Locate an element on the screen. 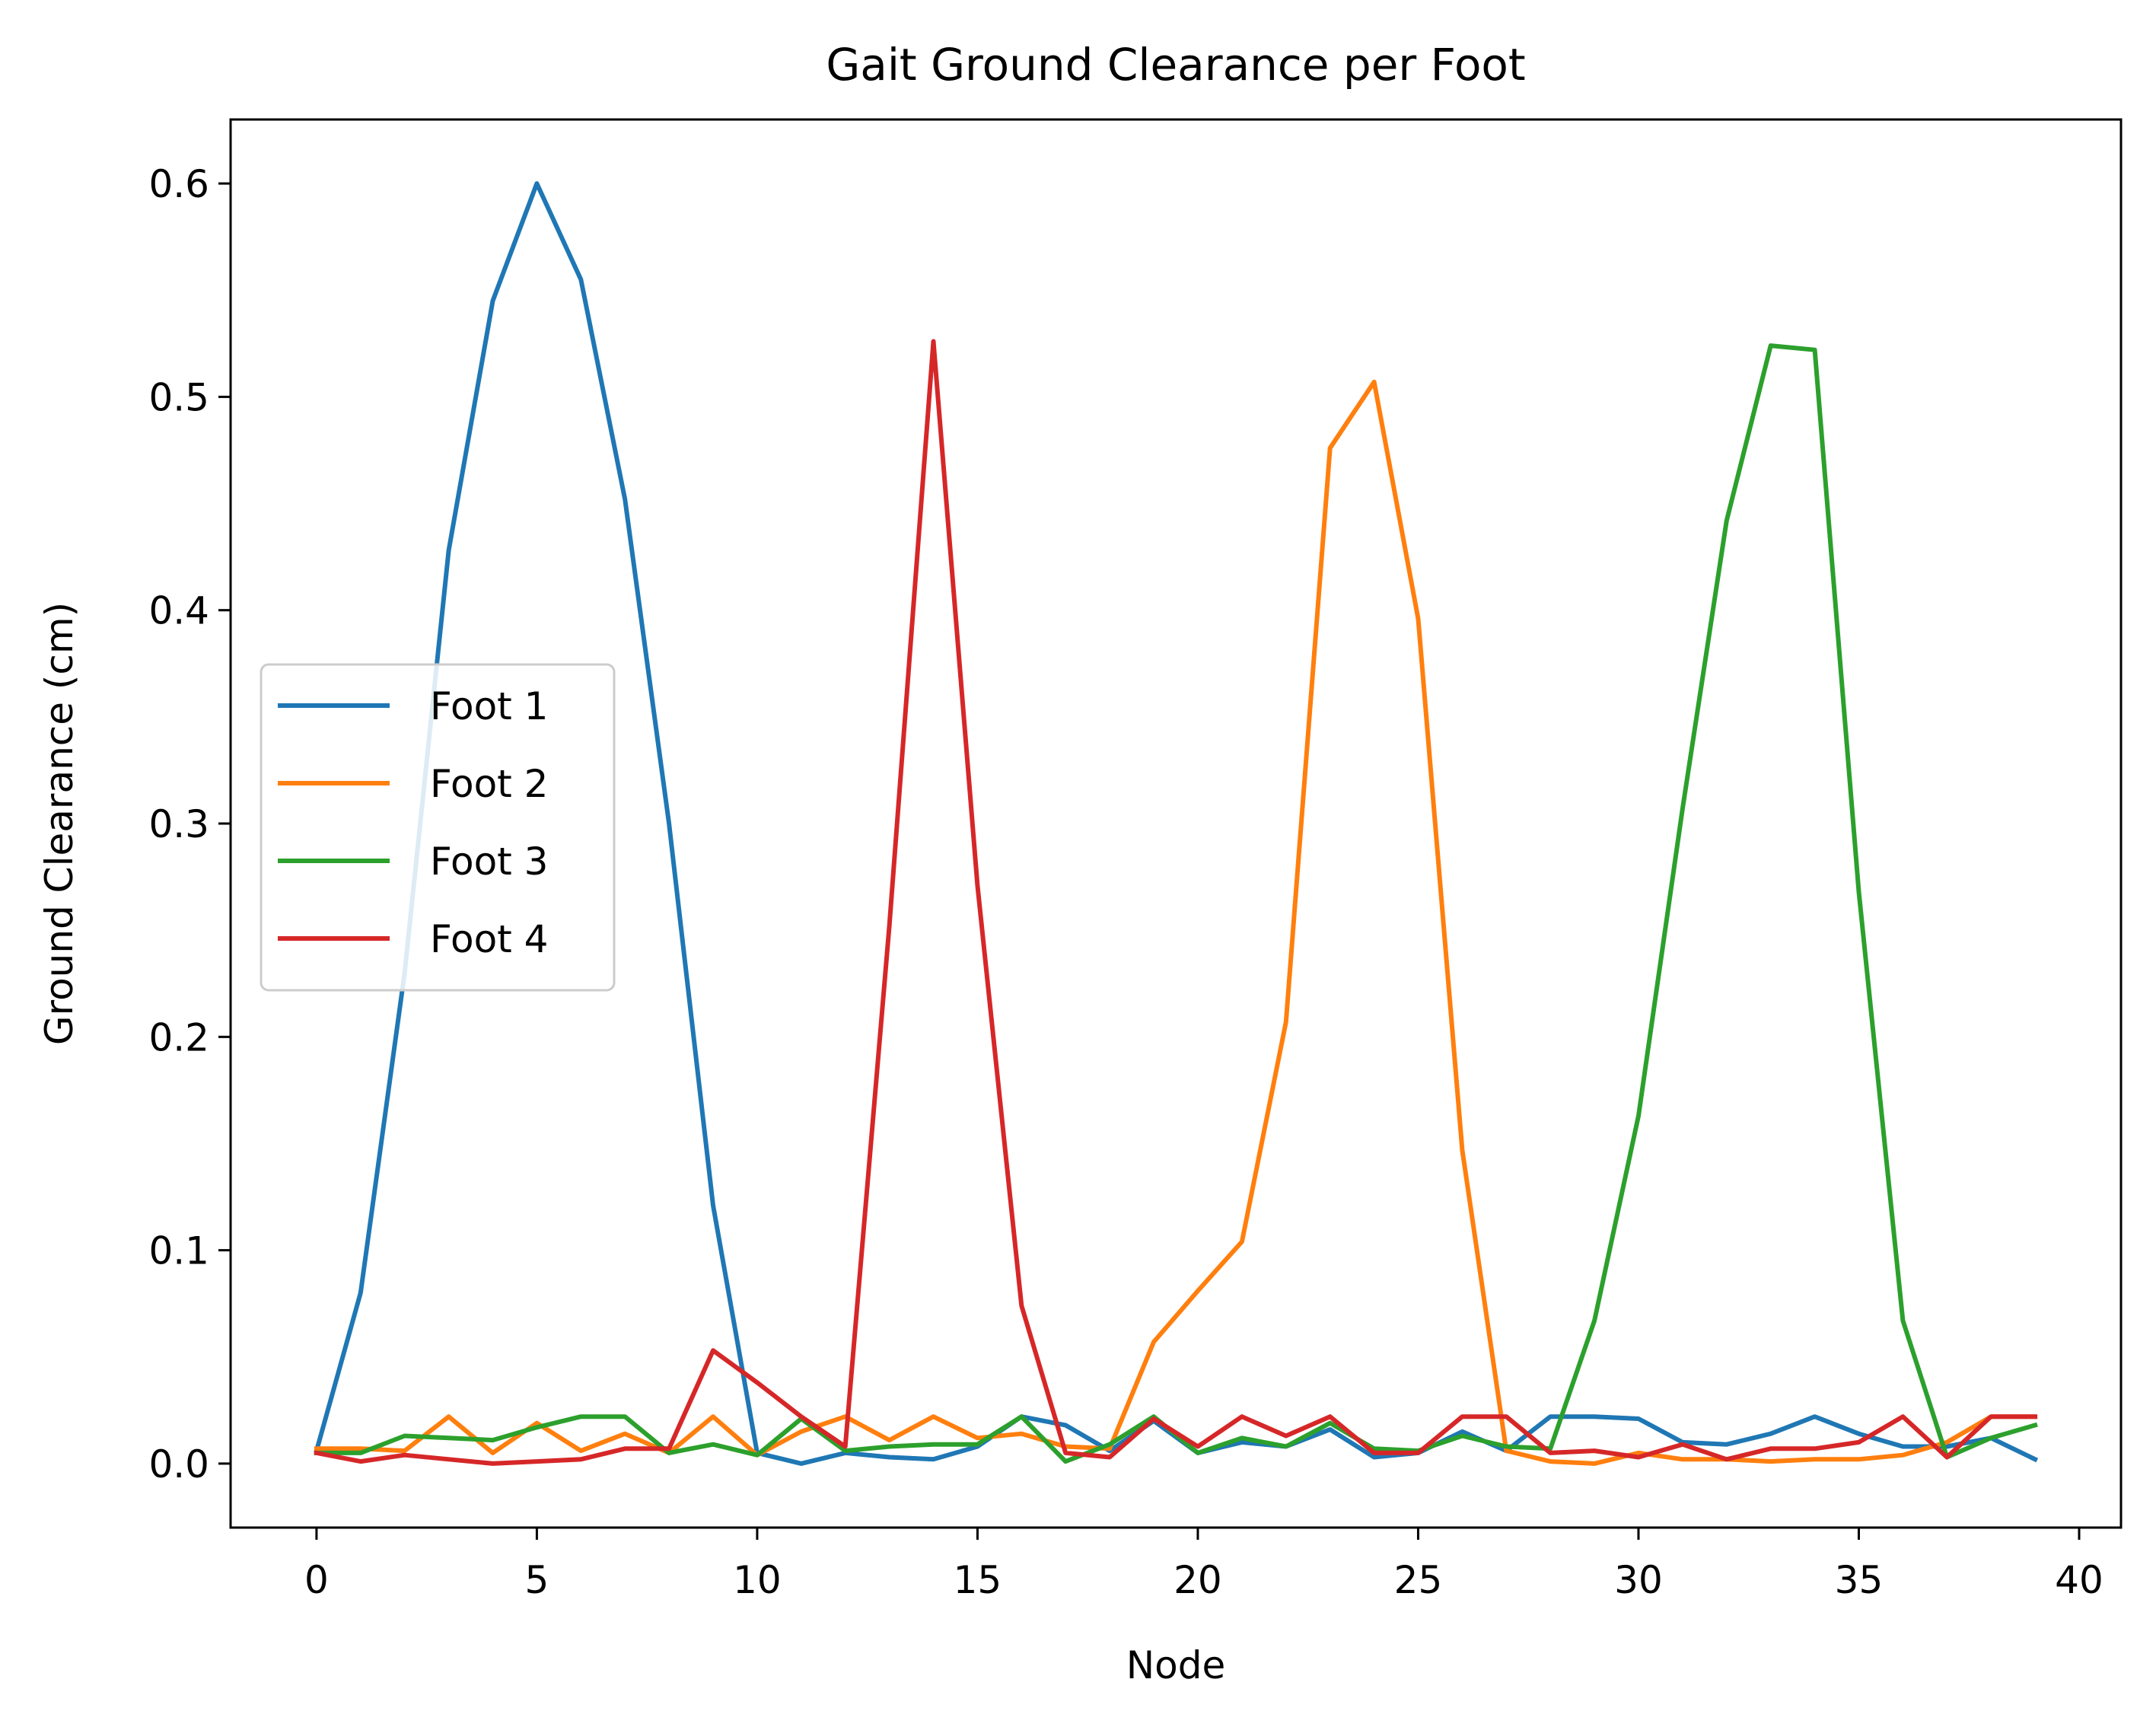 This screenshot has width=2156, height=1727. x-tick-label: 15 is located at coordinates (978, 1580).